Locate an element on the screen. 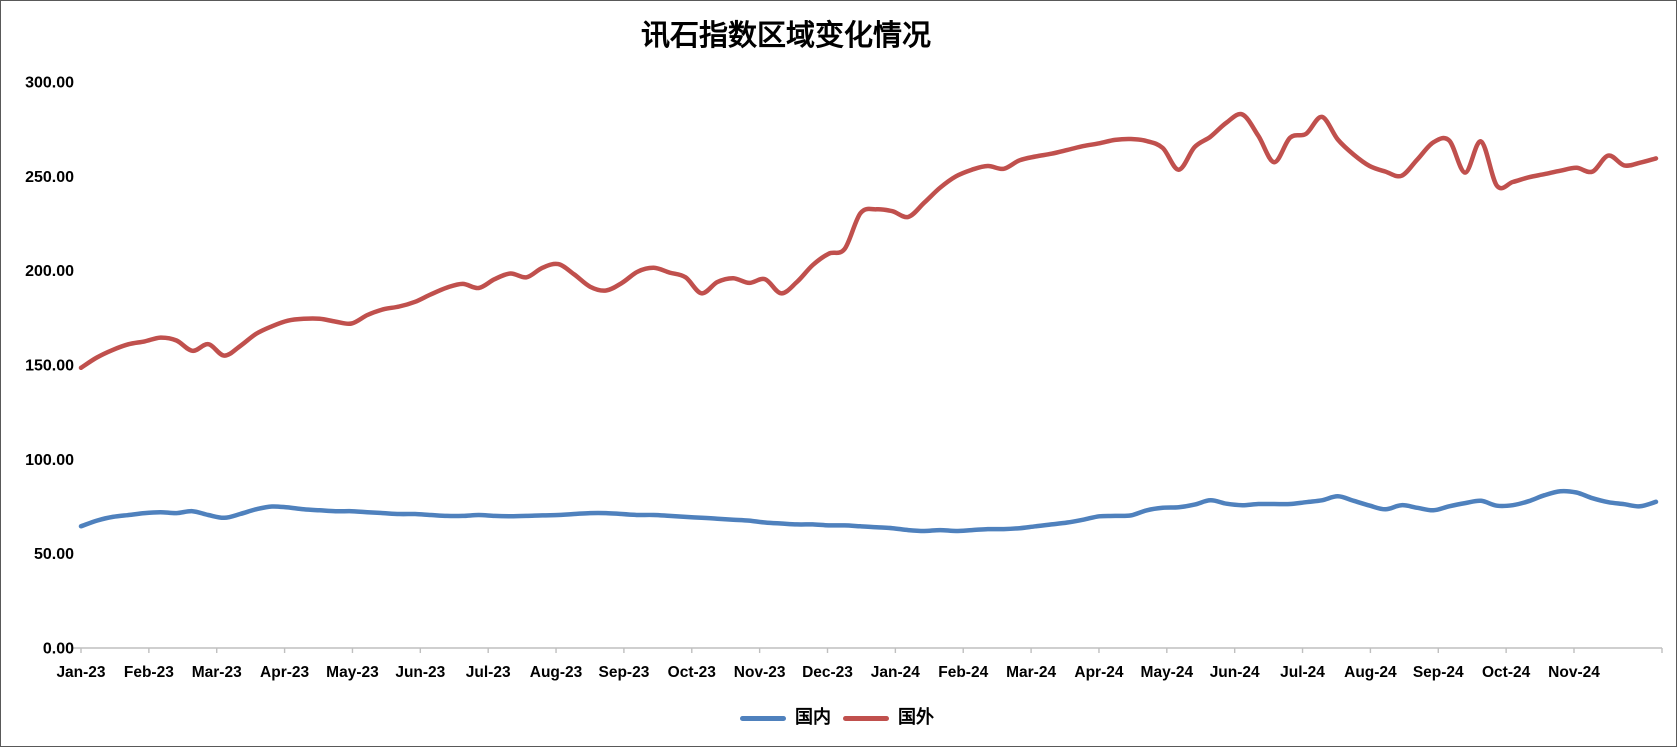  x-axis-tick-label: Aug-24 is located at coordinates (1370, 672).